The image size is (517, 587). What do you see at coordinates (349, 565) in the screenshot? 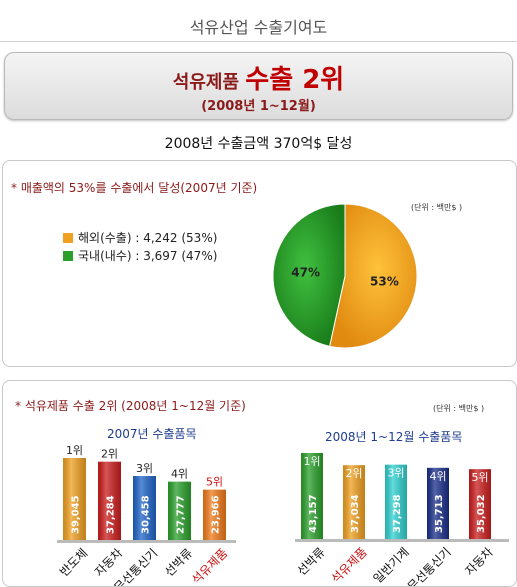
I see `bar2008-category-2: 석유제품` at bounding box center [349, 565].